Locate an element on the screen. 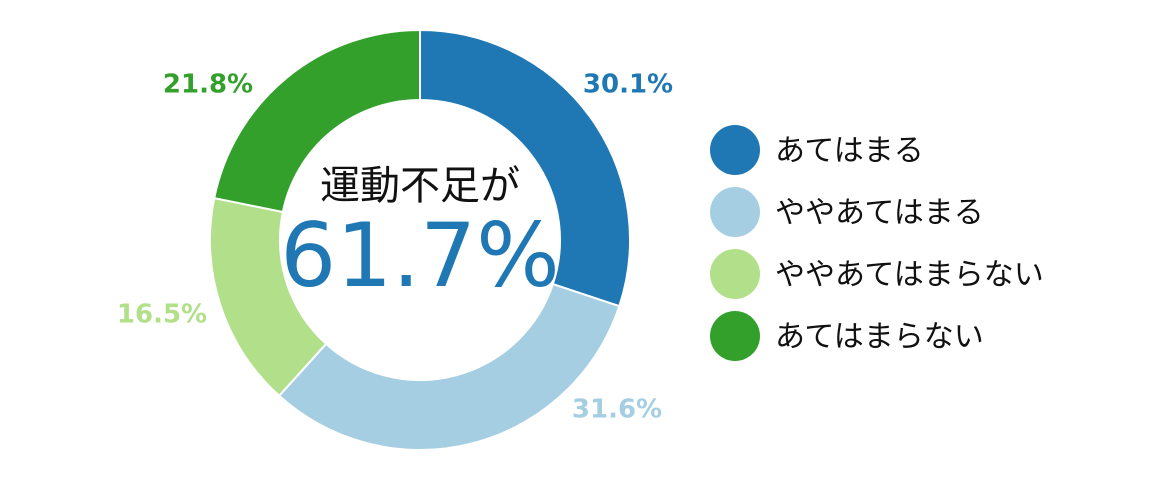 Image resolution: width=1176 pixels, height=480 pixels. center-value: 61.7% is located at coordinates (420, 255).